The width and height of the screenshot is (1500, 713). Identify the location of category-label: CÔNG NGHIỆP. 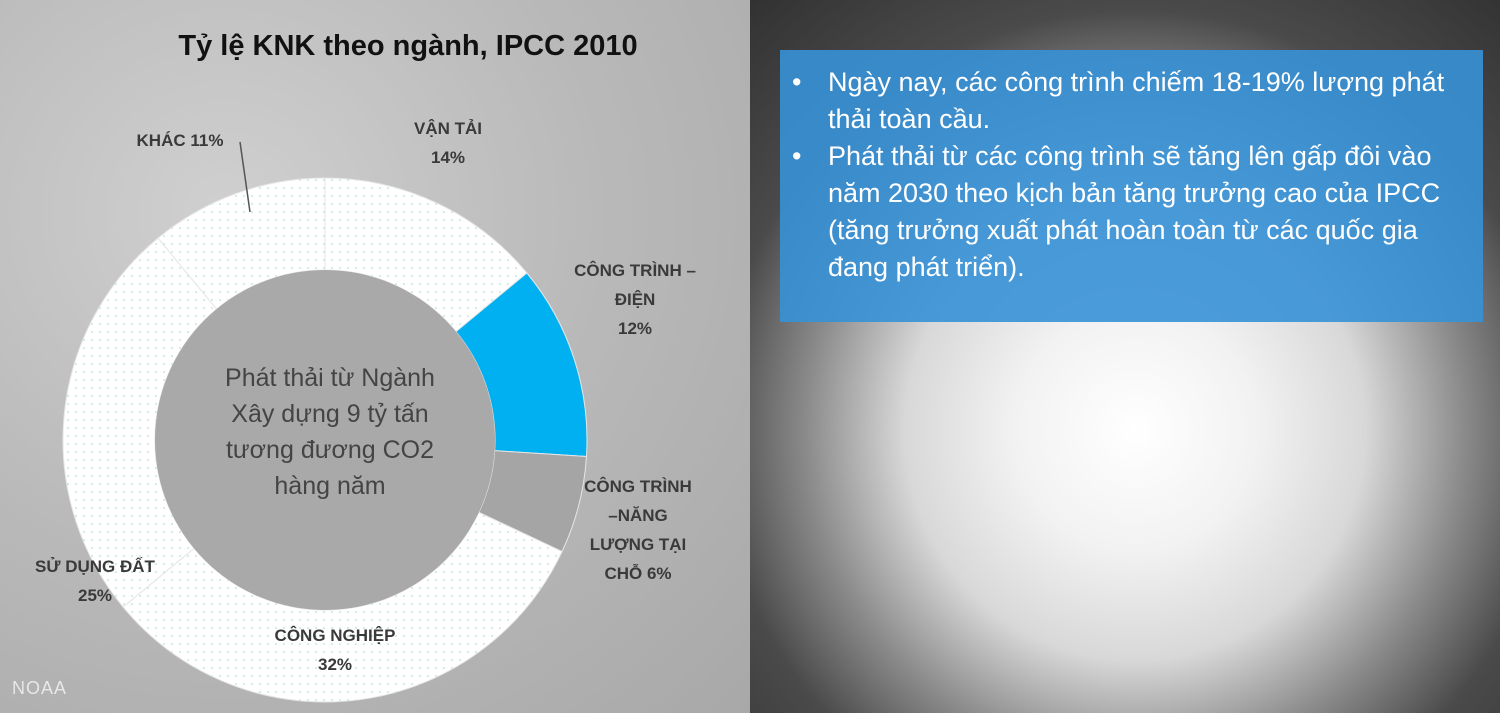
(335, 635).